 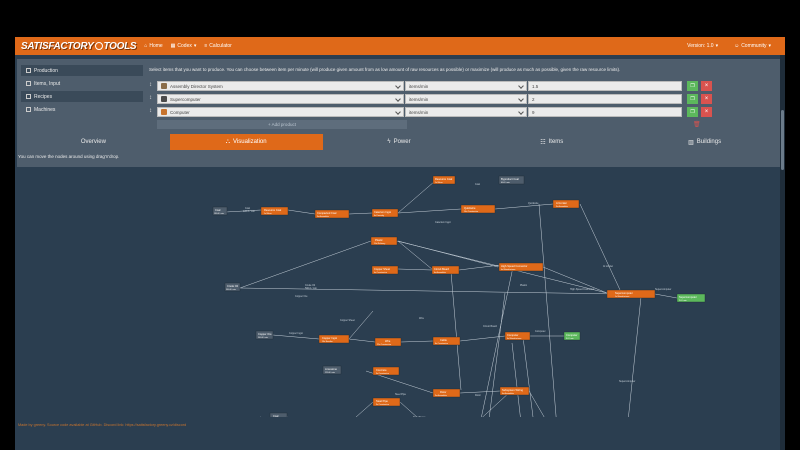 What do you see at coordinates (156, 46) in the screenshot?
I see `nav-home-label: Home` at bounding box center [156, 46].